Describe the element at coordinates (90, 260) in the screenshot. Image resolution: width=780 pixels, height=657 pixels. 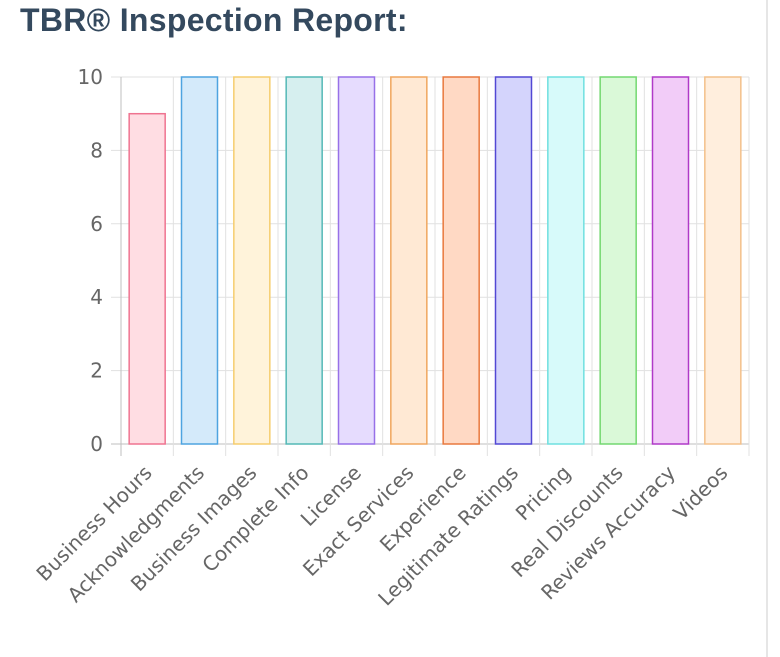
I see `y-axis-tick-labels: 0 2 4 6 8 10` at that location.